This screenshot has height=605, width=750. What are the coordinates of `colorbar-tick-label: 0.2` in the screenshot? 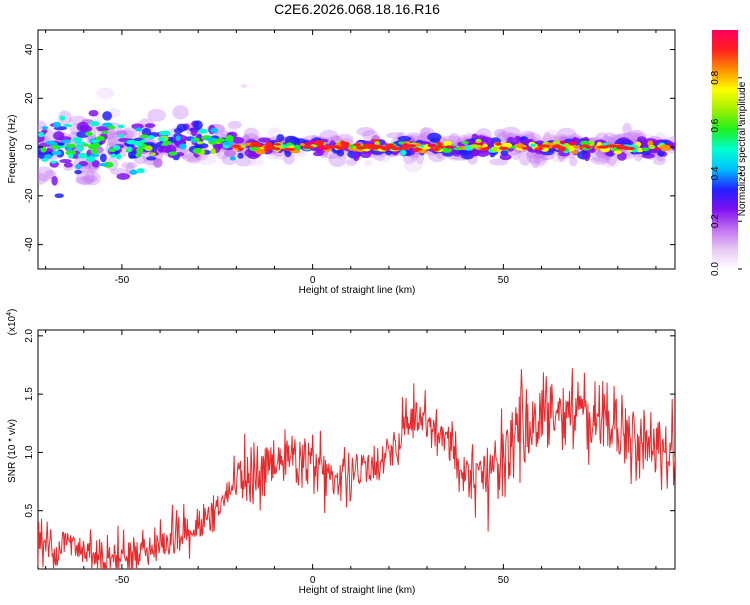 It's located at (715, 221).